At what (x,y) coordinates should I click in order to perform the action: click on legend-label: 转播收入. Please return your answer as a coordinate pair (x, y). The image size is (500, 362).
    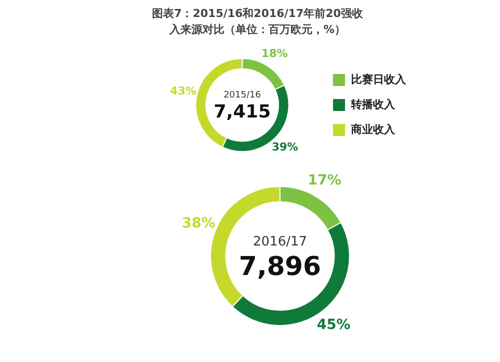
    Looking at the image, I should click on (373, 104).